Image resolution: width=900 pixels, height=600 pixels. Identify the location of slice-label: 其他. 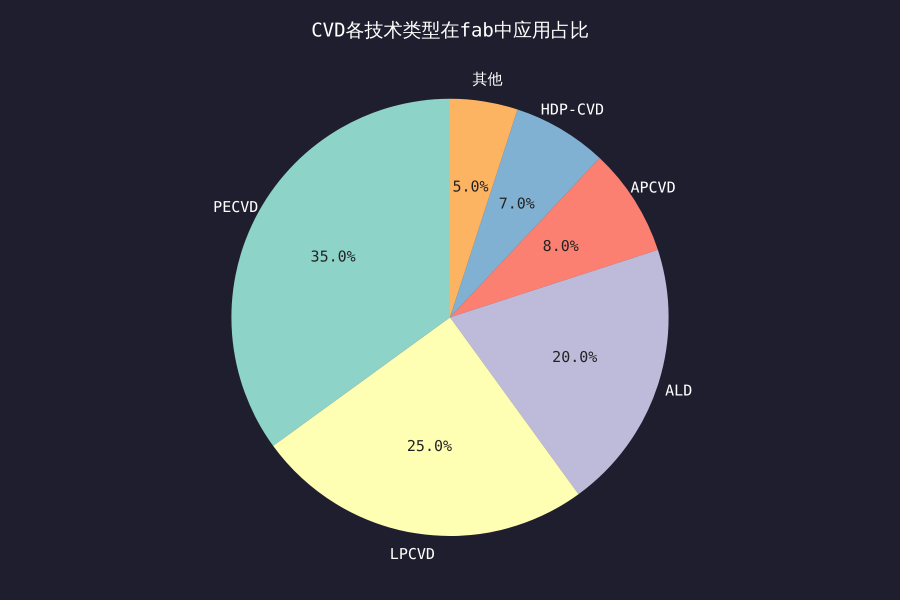
(487, 79).